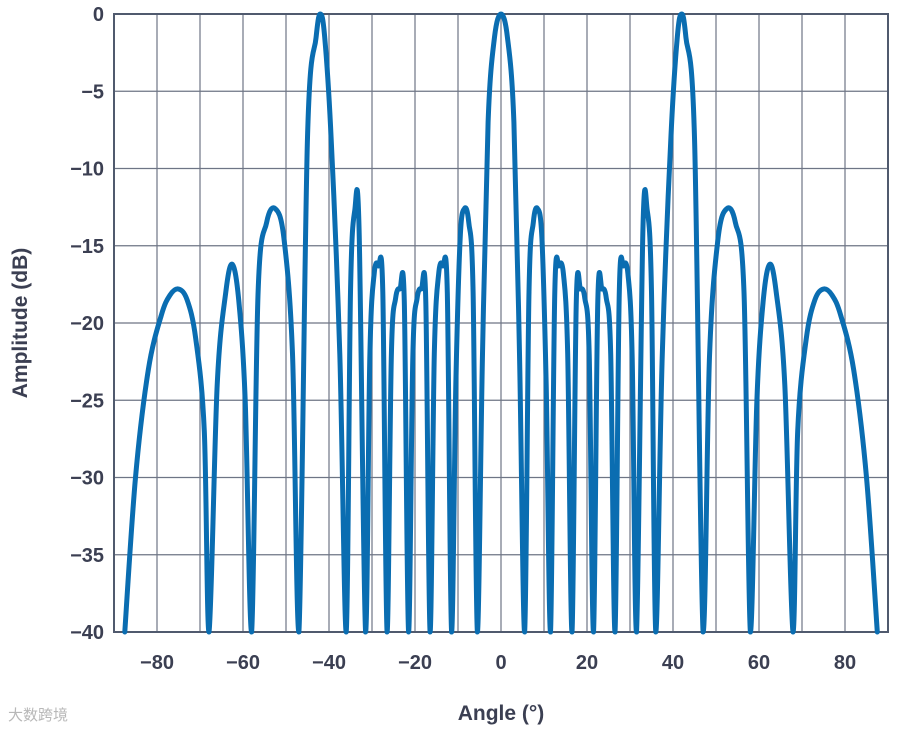  I want to click on y-tick-labels: 0 −5 −10 −15 −20 −25 −30 −35 −40, so click(87, 324).